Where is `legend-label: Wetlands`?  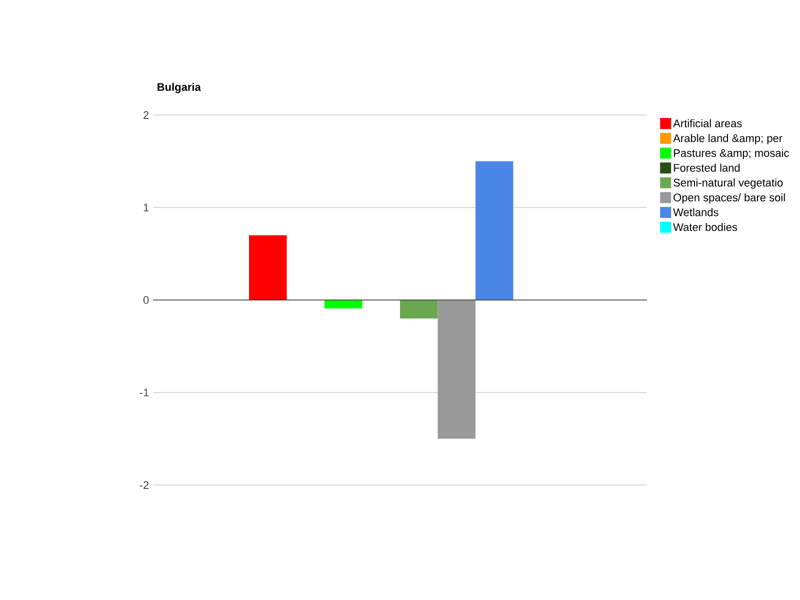
legend-label: Wetlands is located at coordinates (695, 212).